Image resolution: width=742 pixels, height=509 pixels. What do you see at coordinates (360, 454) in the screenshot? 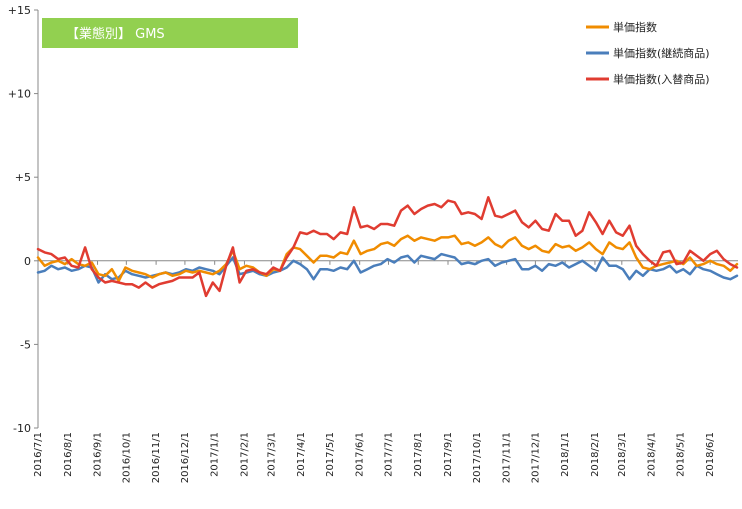
I see `x-tick-label: 2017/6/1` at bounding box center [360, 454].